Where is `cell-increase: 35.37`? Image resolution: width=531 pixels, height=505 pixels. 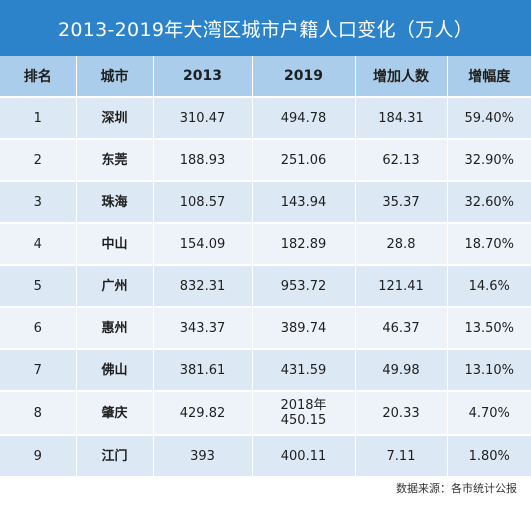 cell-increase: 35.37 is located at coordinates (401, 202).